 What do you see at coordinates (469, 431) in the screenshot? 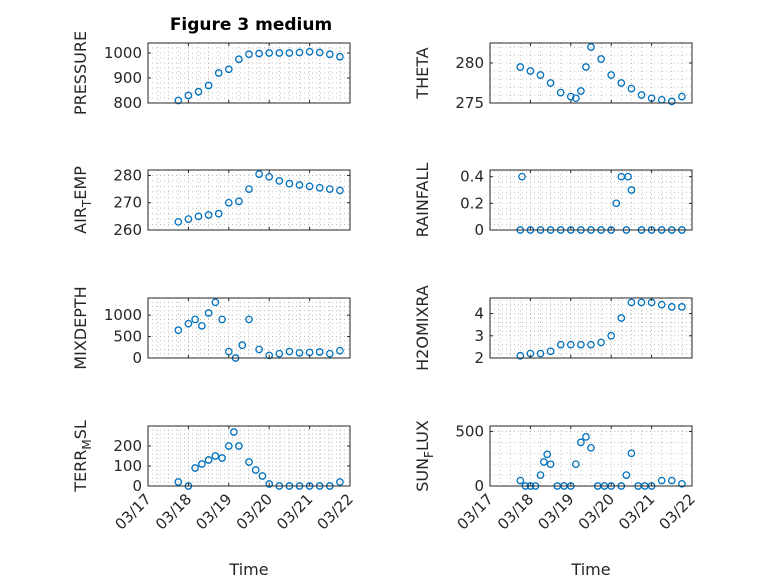
I see `y-tick-label: 500` at bounding box center [469, 431].